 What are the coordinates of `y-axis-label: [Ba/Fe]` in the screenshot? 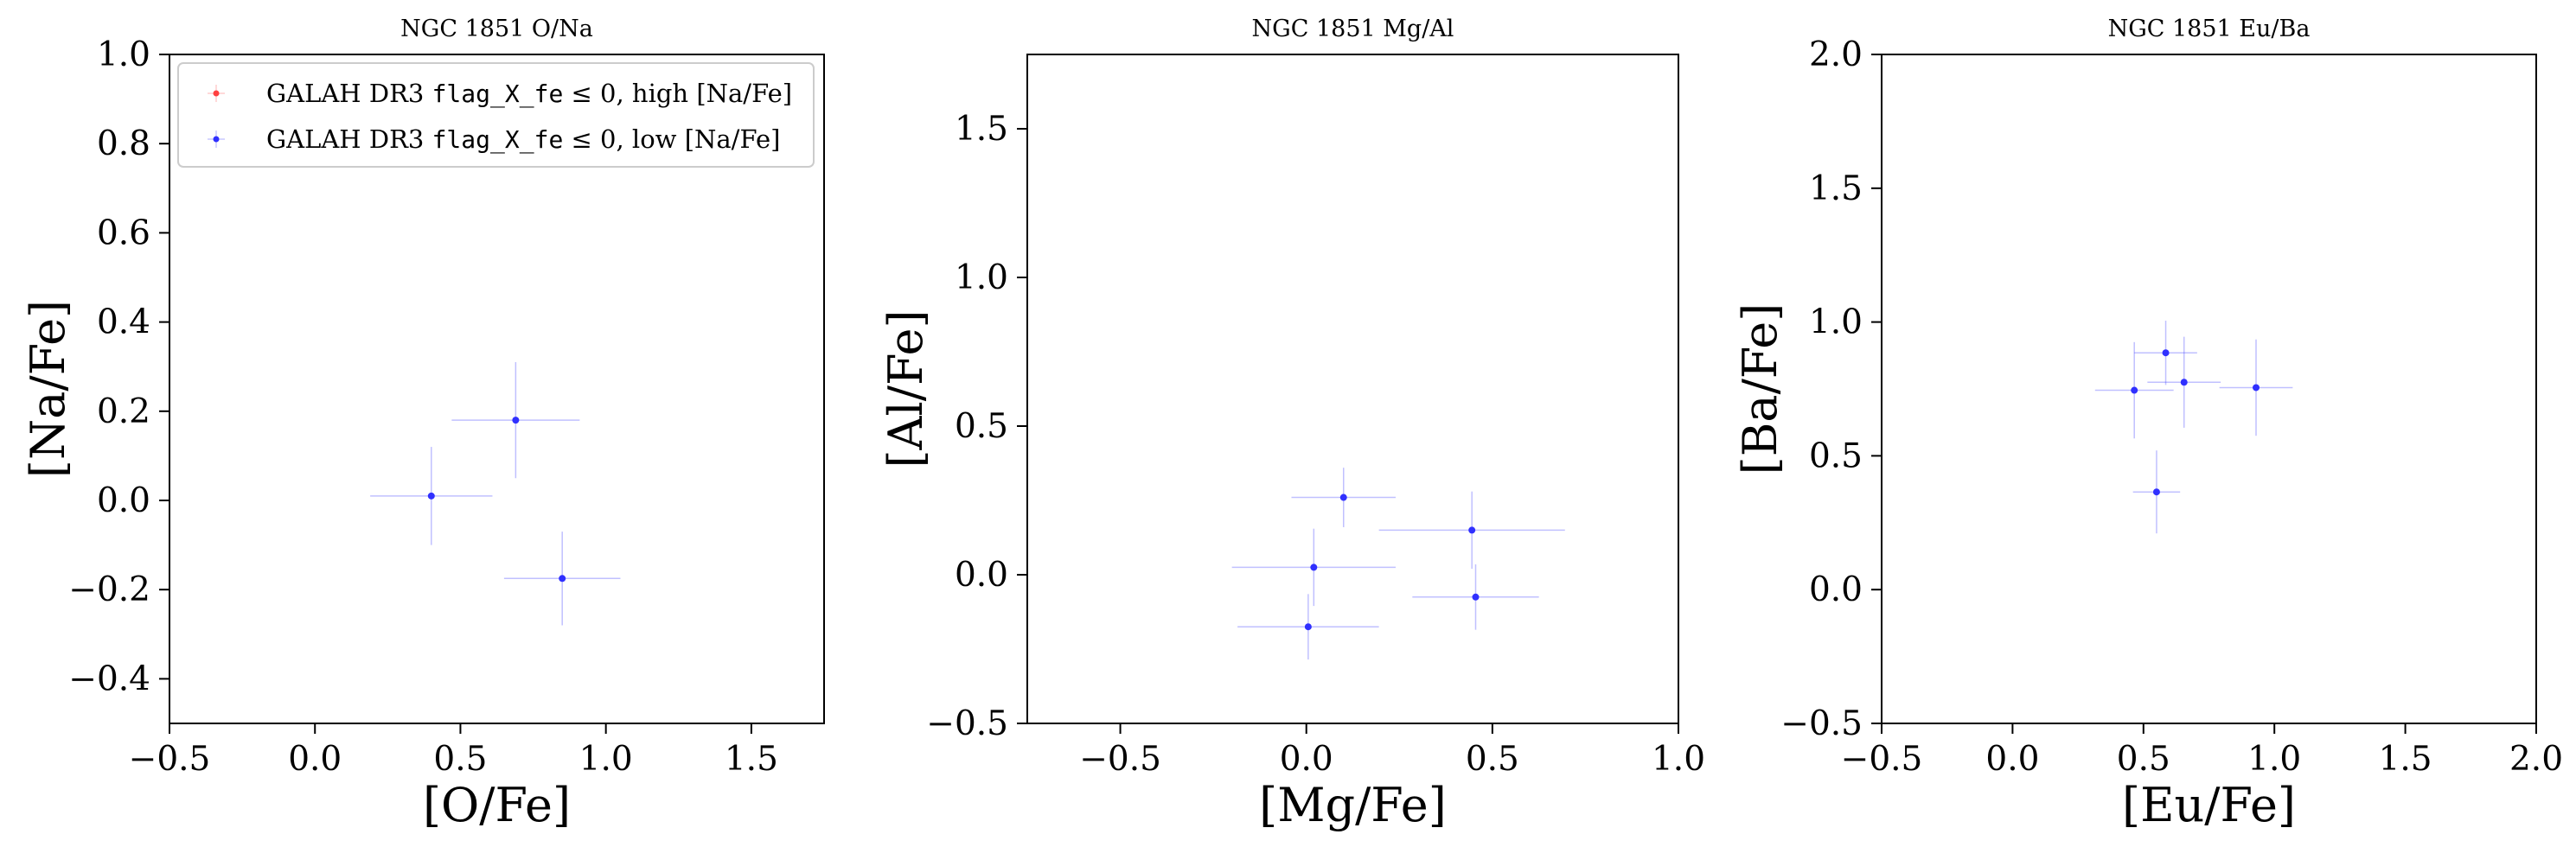 It's located at (1760, 389).